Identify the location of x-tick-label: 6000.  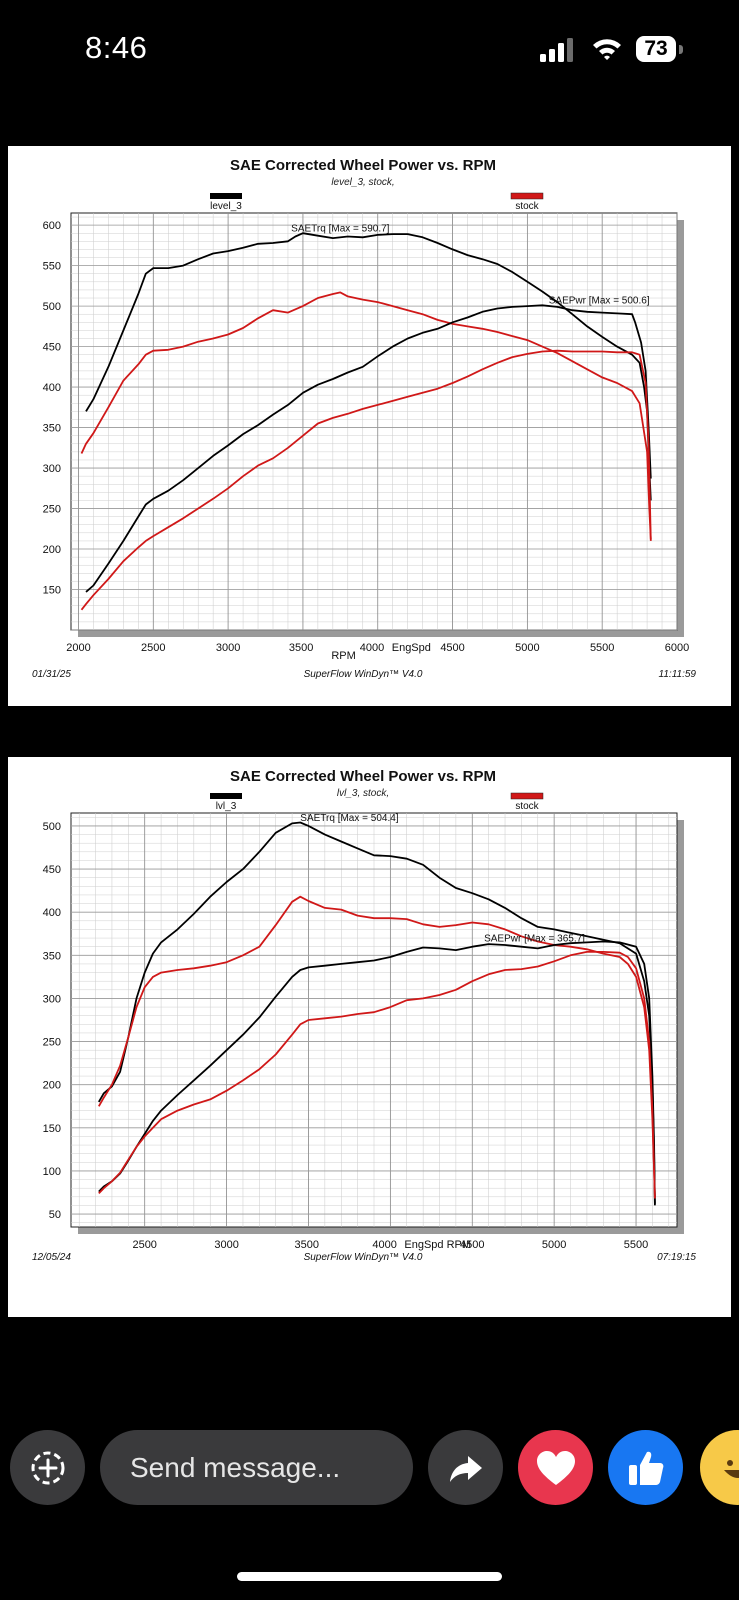
(677, 648).